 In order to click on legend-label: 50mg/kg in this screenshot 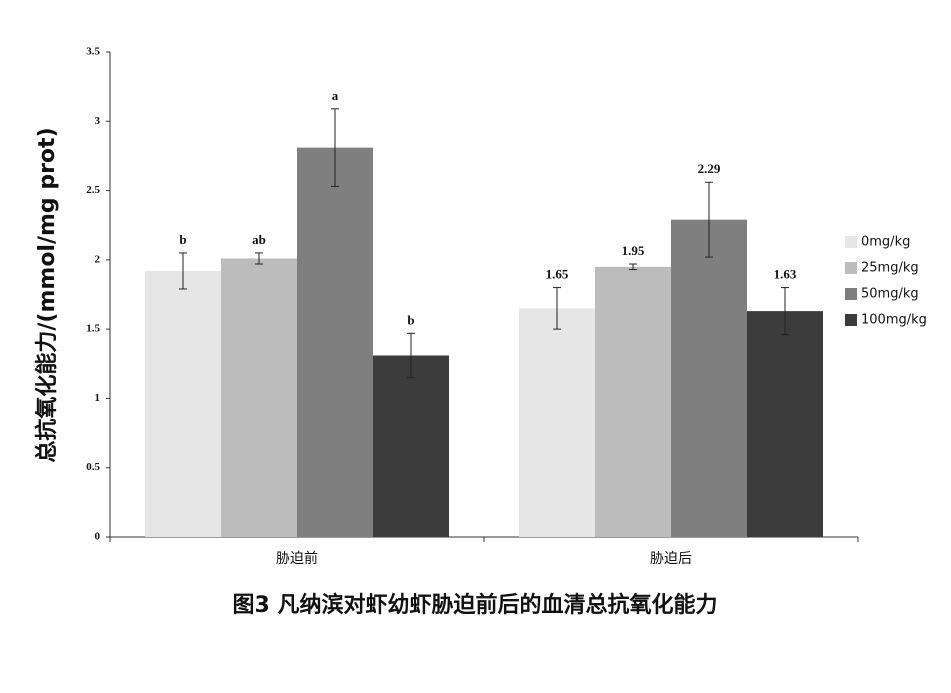, I will do `click(890, 294)`.